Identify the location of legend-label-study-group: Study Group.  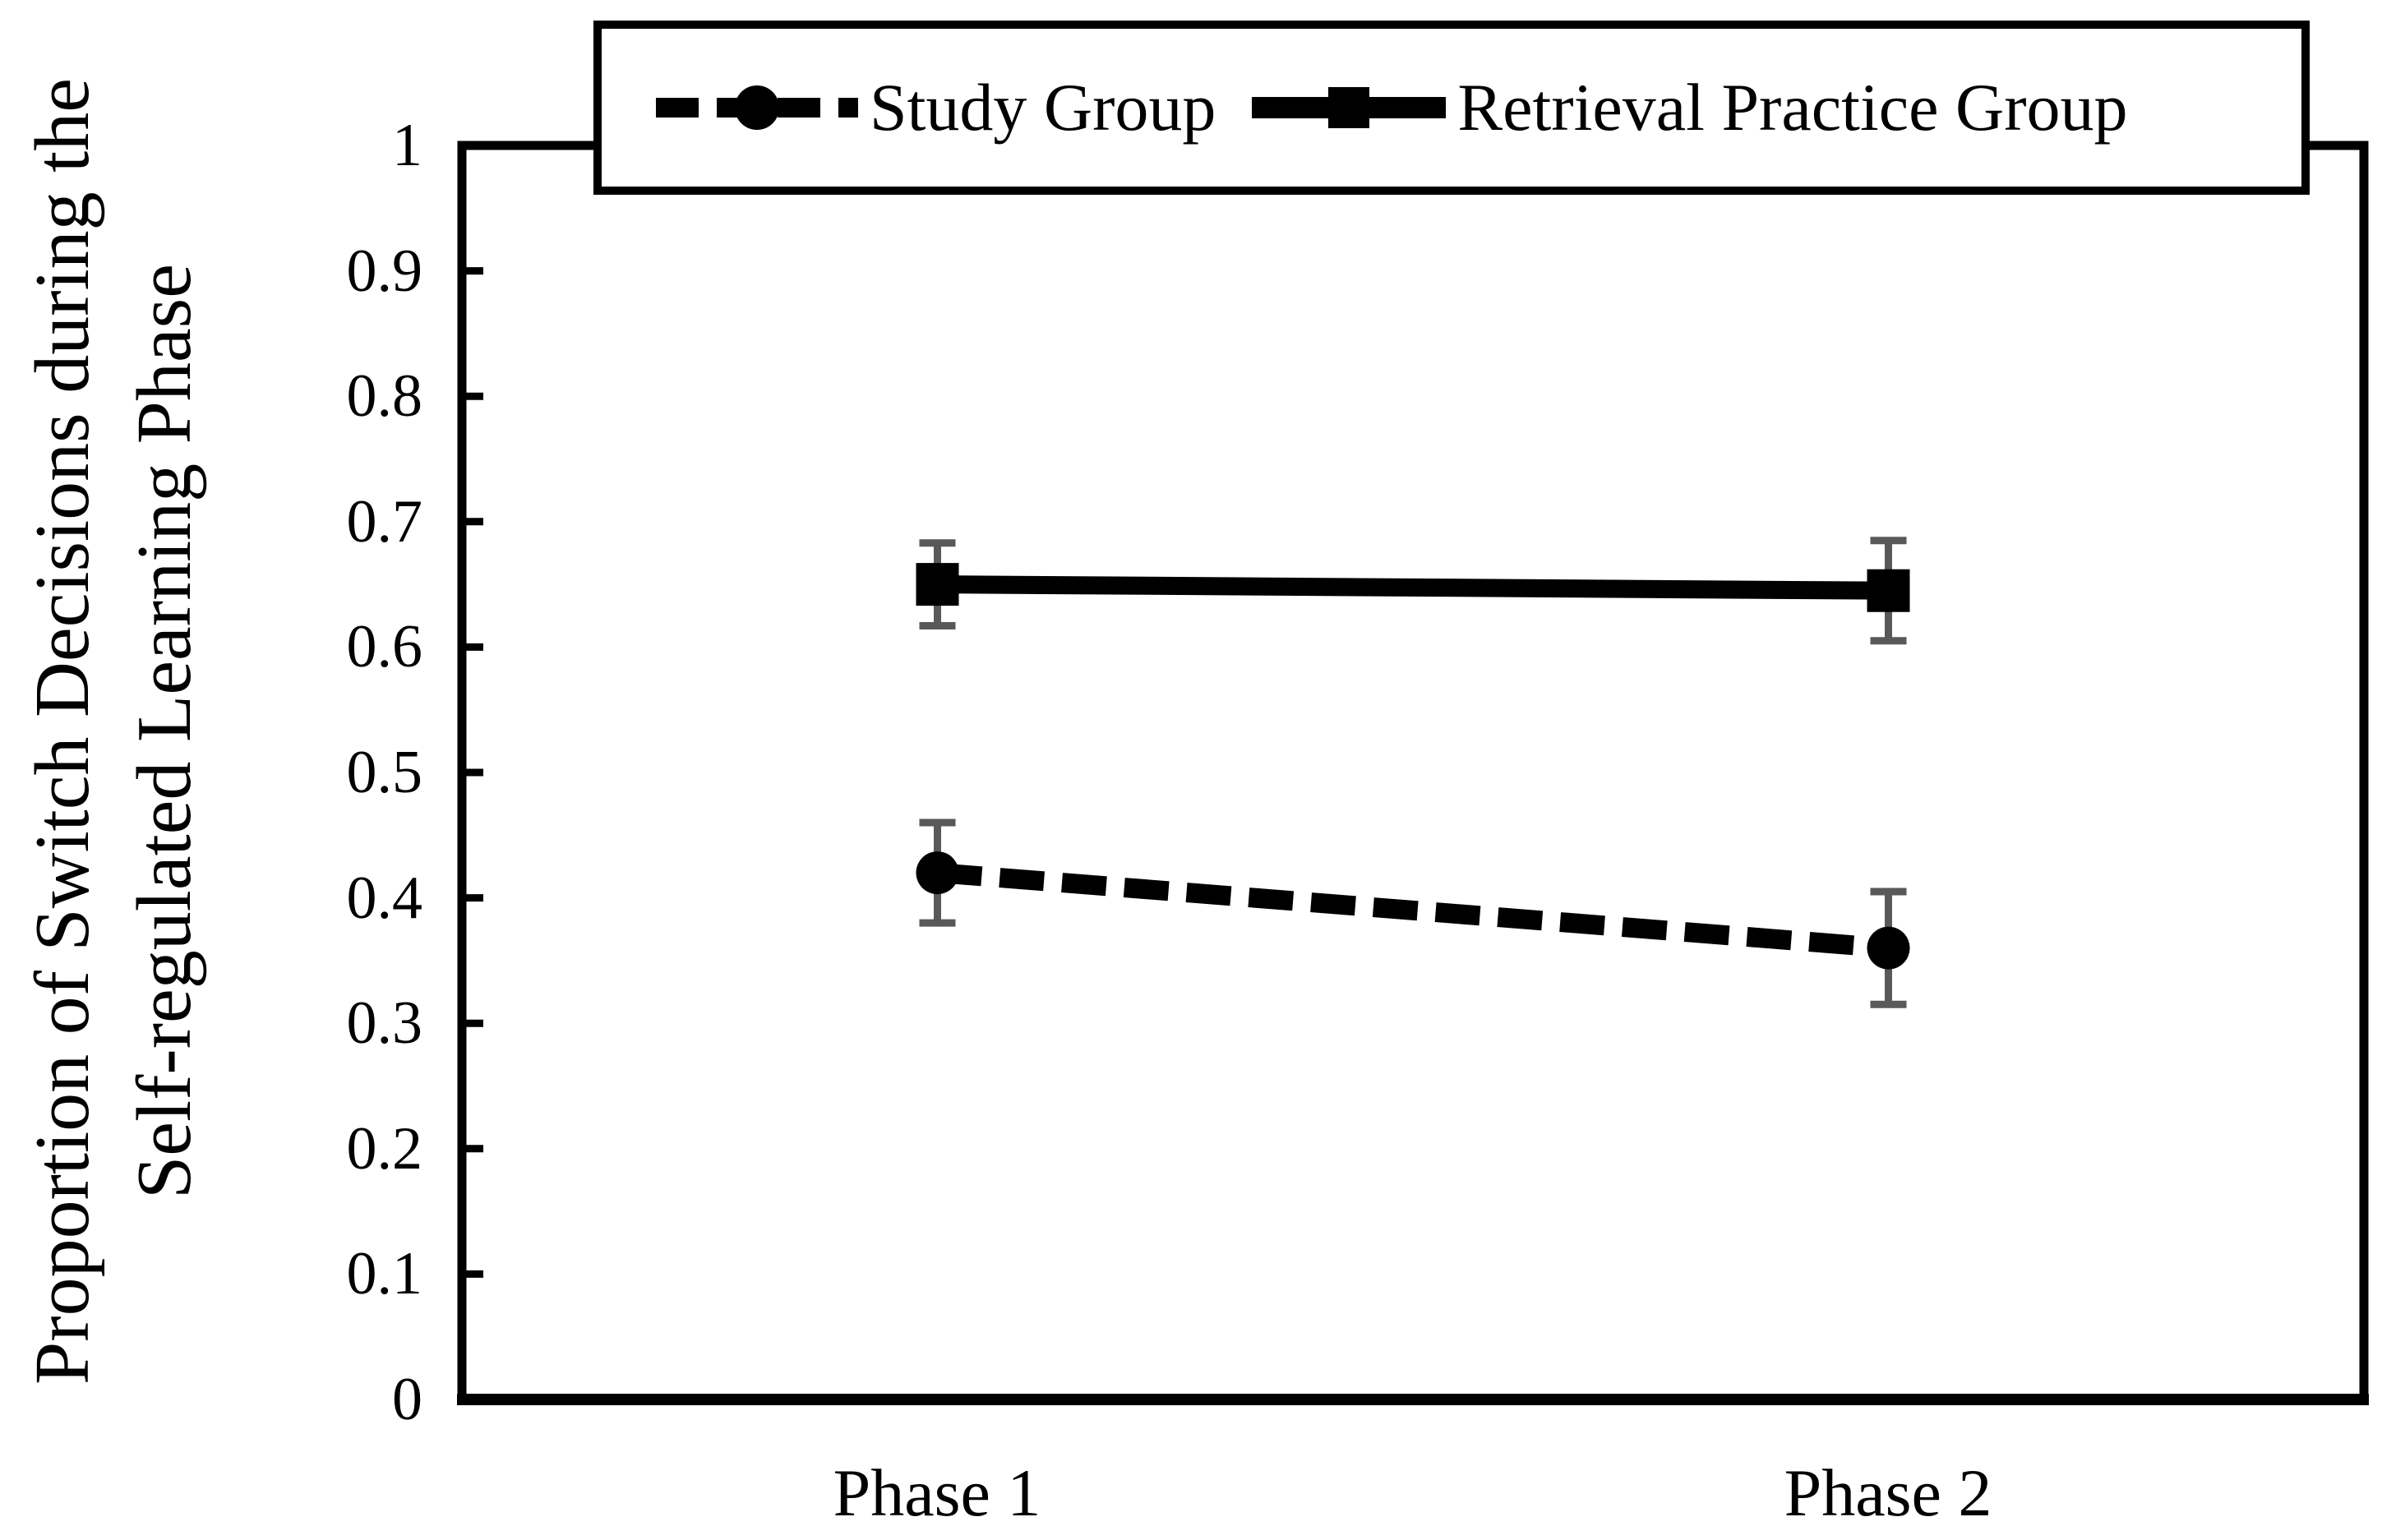
(1043, 108).